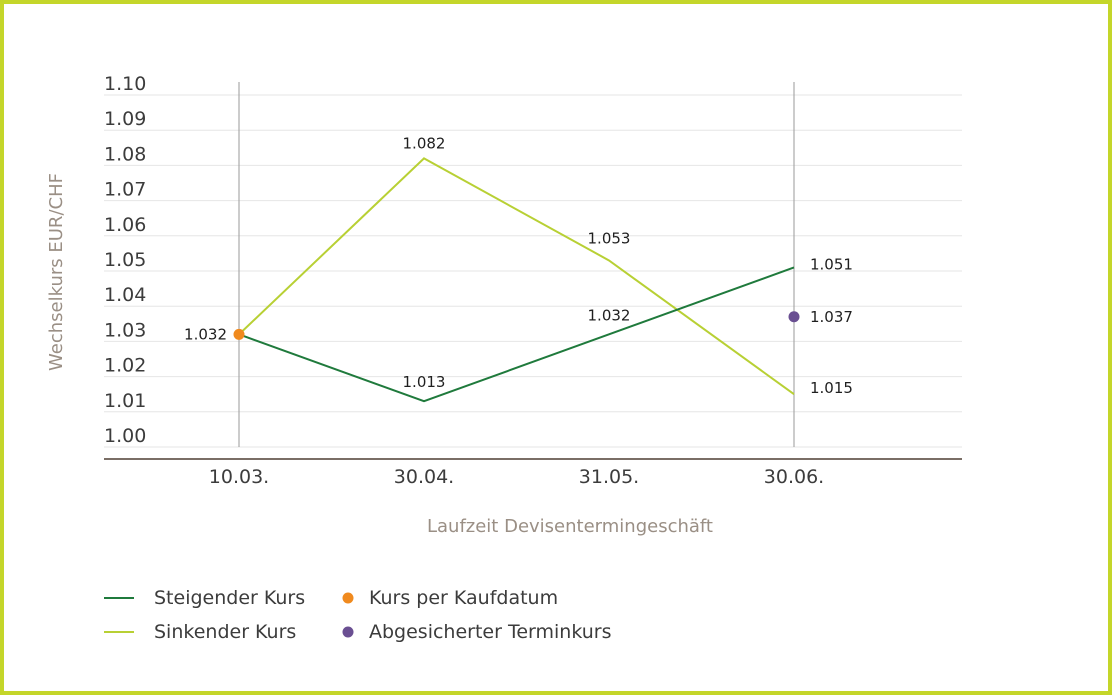 Image resolution: width=1112 pixels, height=695 pixels. Describe the element at coordinates (125, 436) in the screenshot. I see `y-tick-label: 1.00` at that location.